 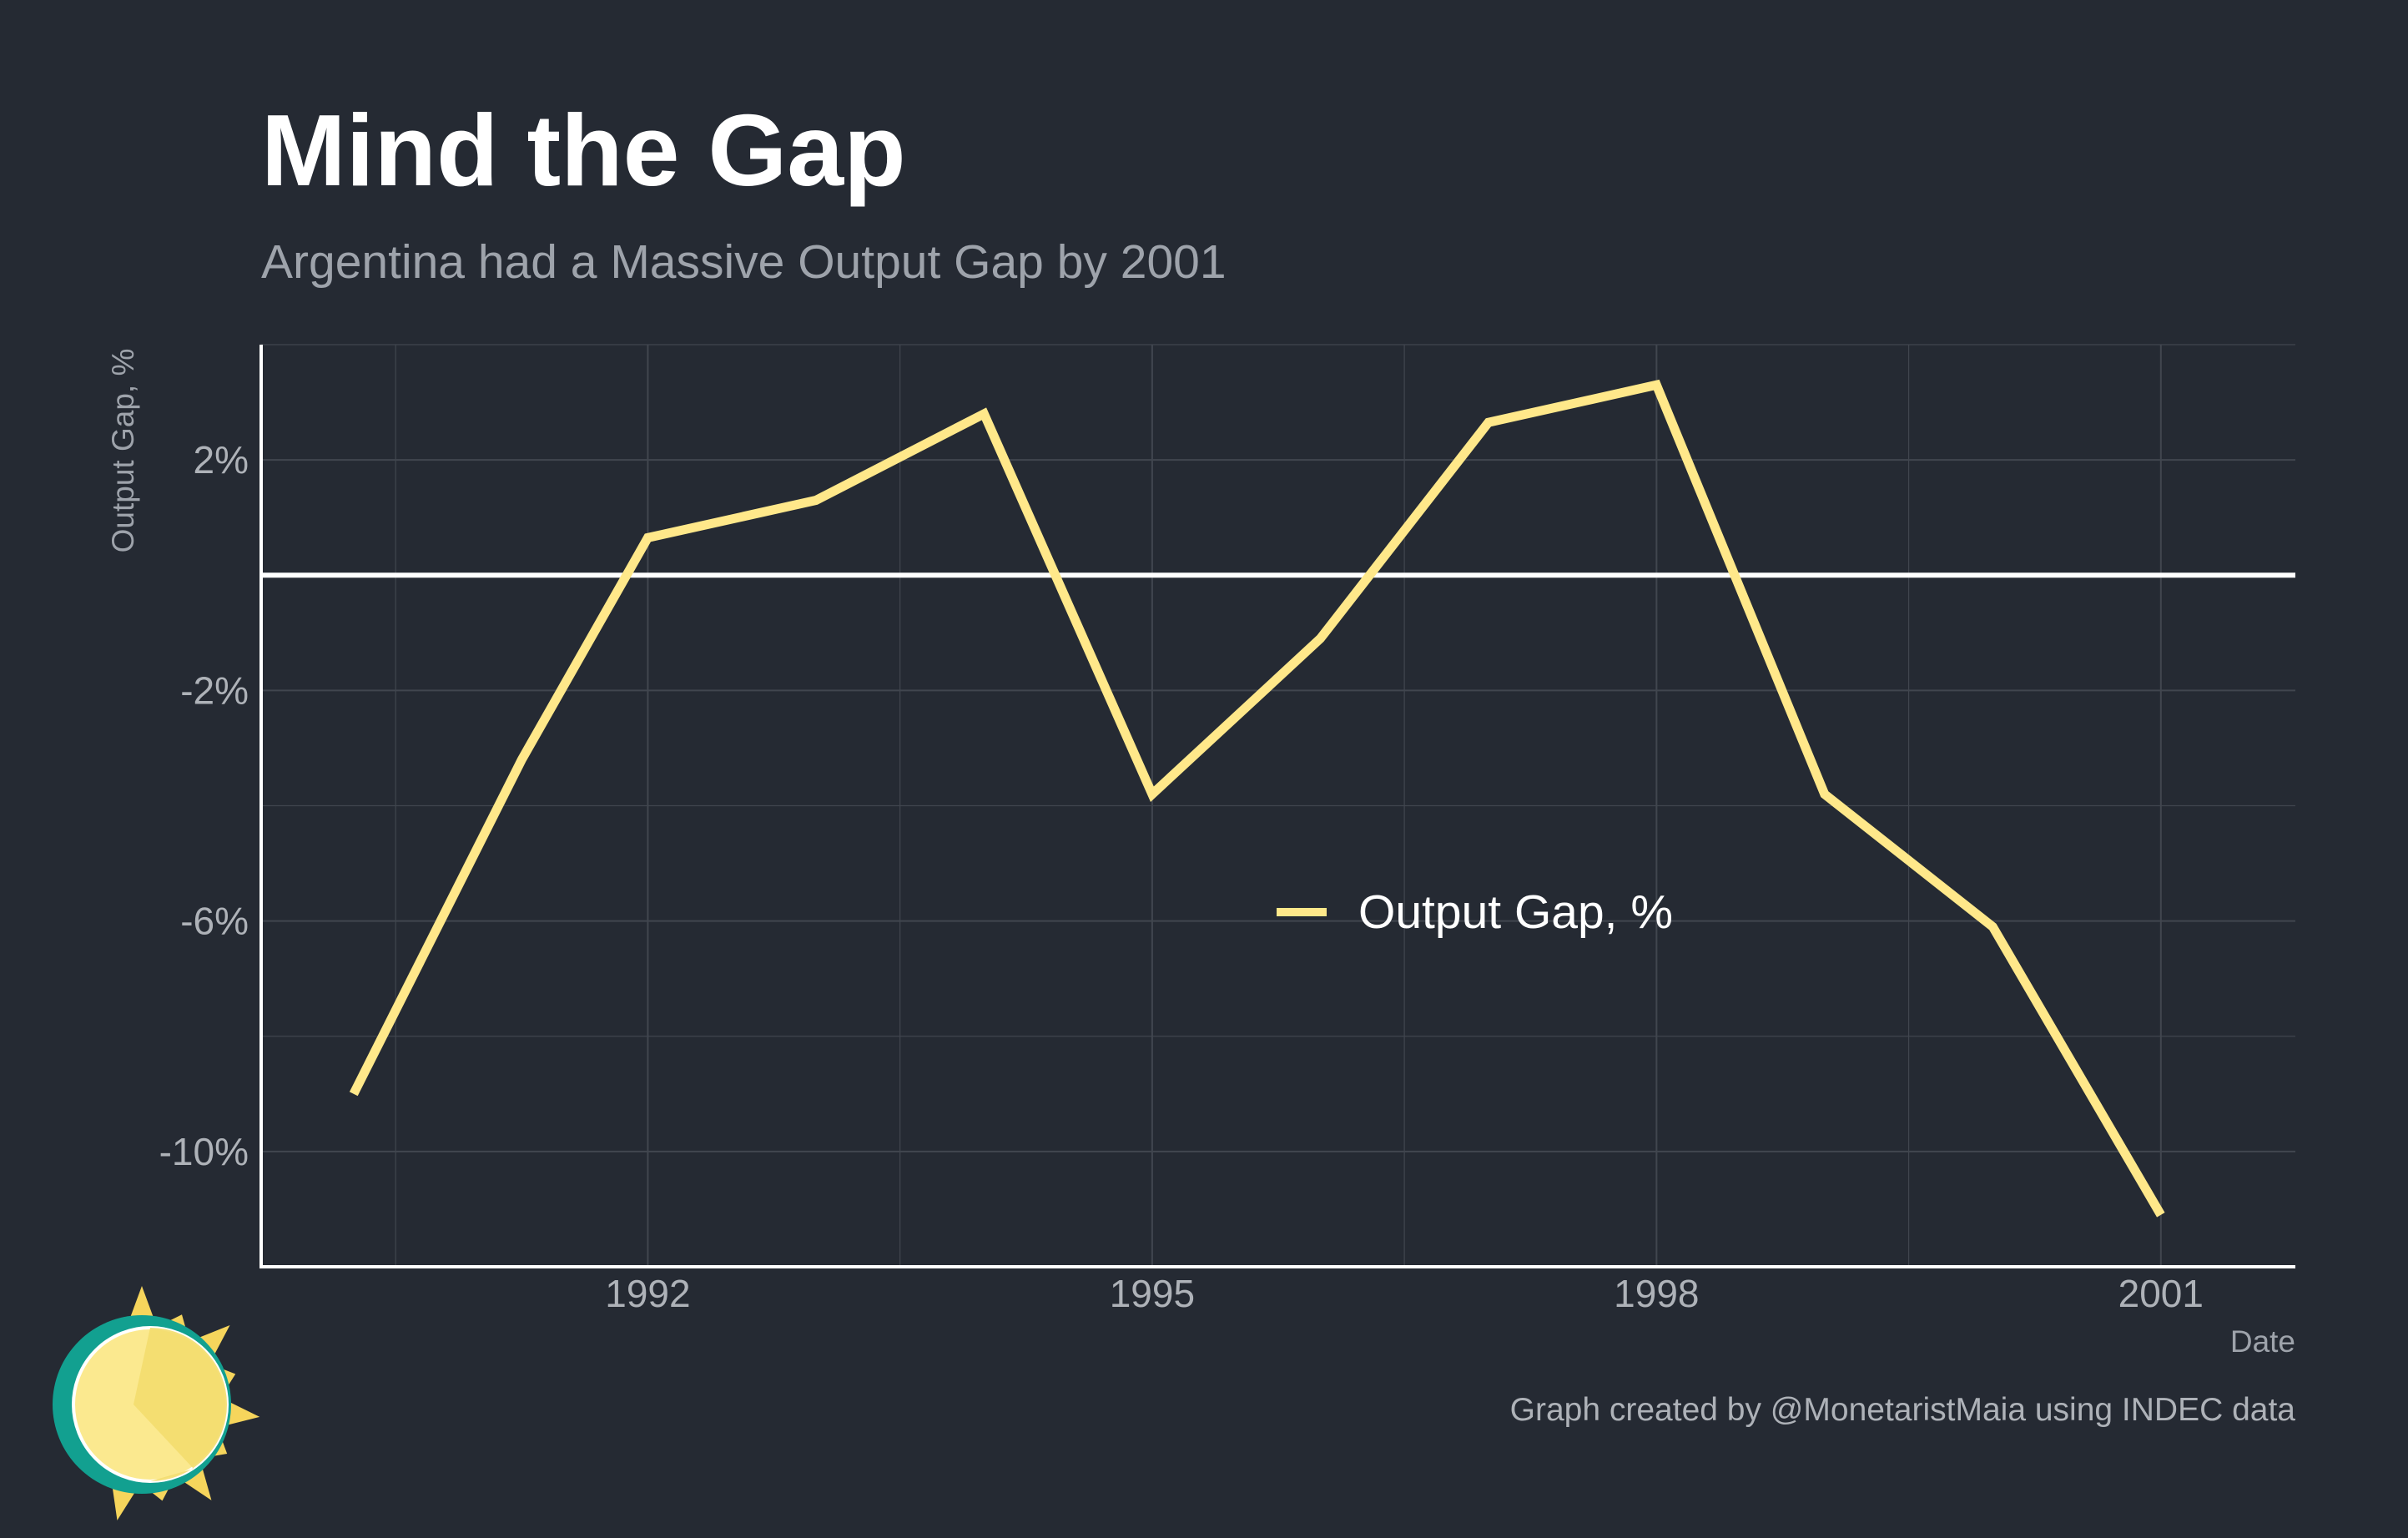 I want to click on y-tick-label: -10%, so click(x=204, y=1151).